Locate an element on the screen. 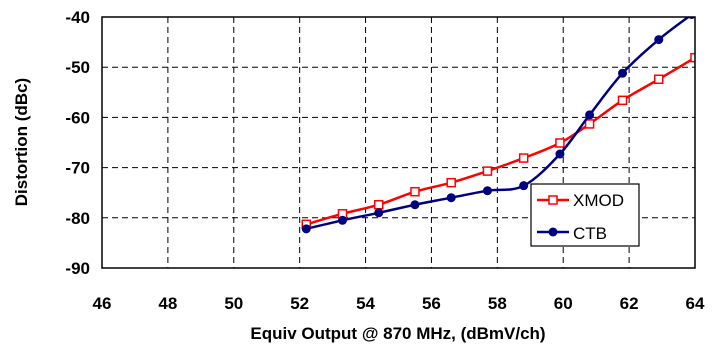  y-tick-label: -60 is located at coordinates (77, 117).